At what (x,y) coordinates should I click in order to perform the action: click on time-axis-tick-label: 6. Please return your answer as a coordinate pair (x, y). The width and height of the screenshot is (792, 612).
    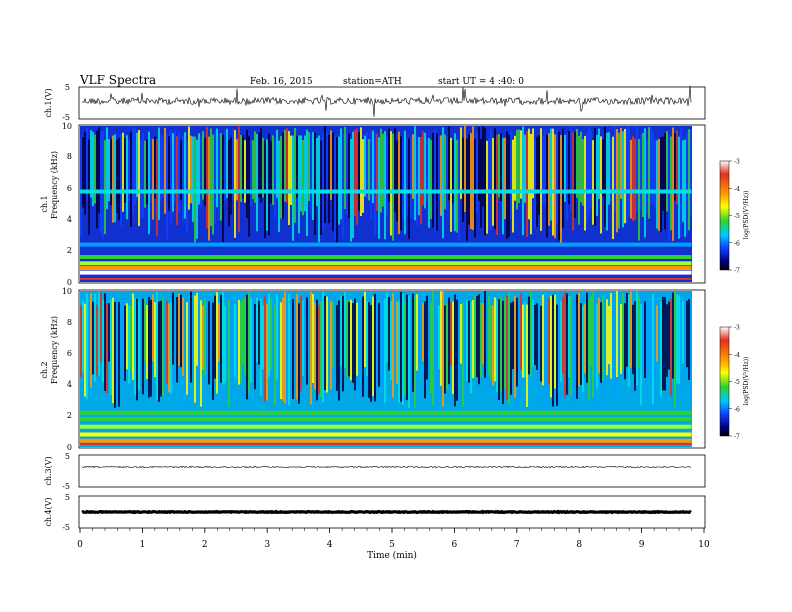
    Looking at the image, I should click on (455, 545).